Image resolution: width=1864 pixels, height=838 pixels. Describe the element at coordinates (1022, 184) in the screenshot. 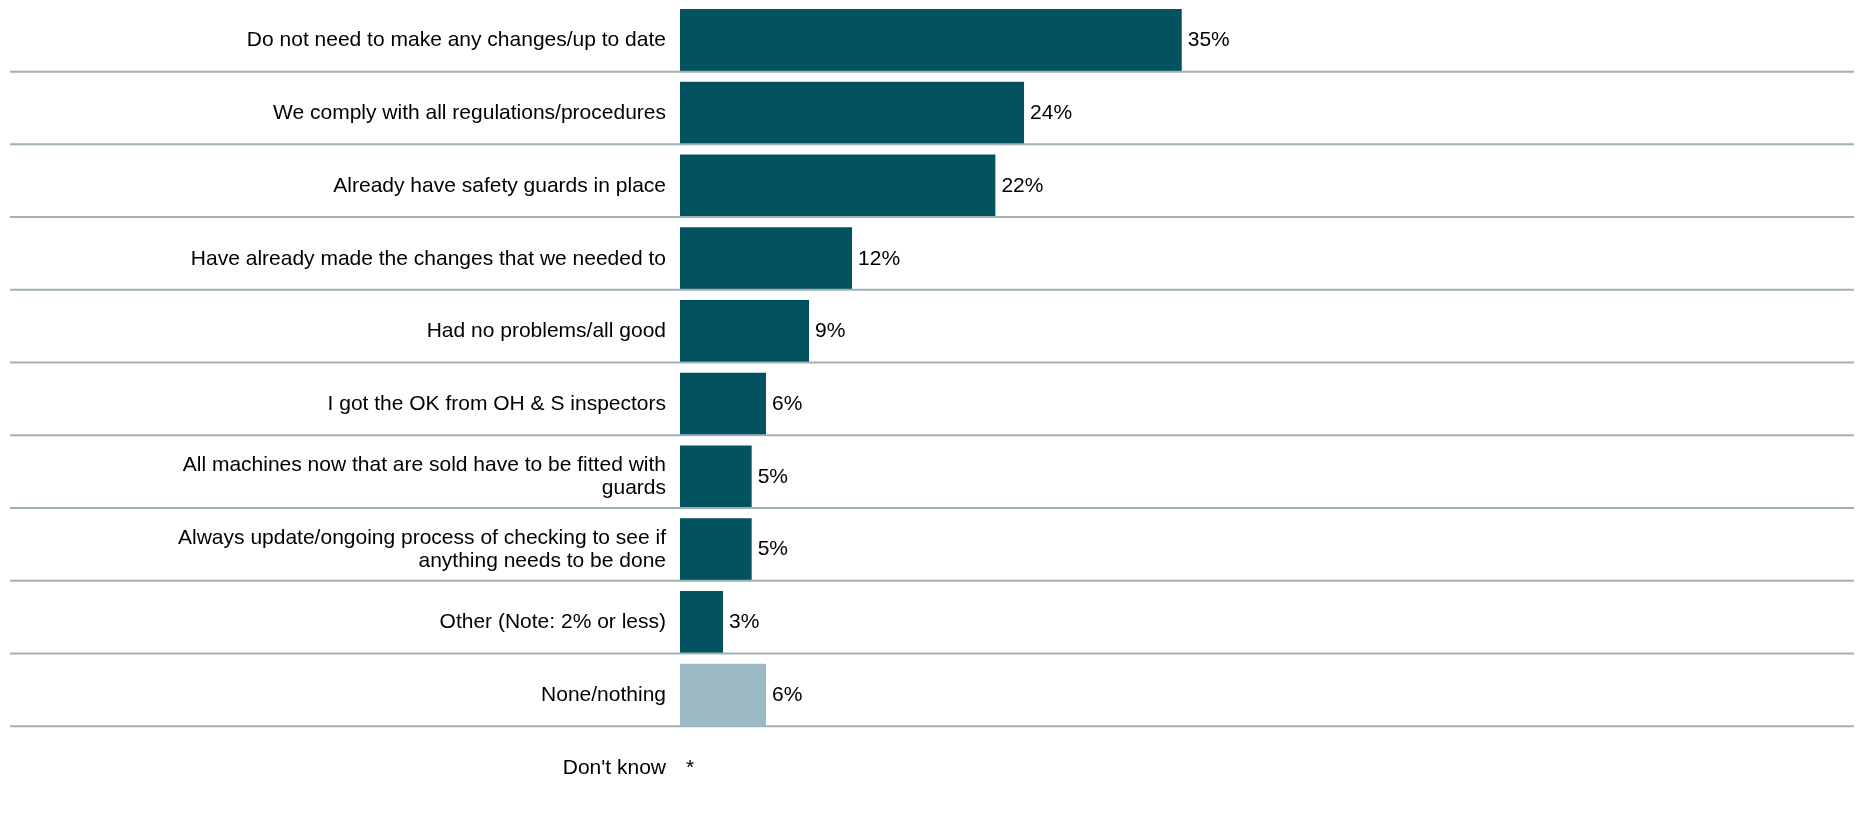

I see `data-label: 22%` at that location.